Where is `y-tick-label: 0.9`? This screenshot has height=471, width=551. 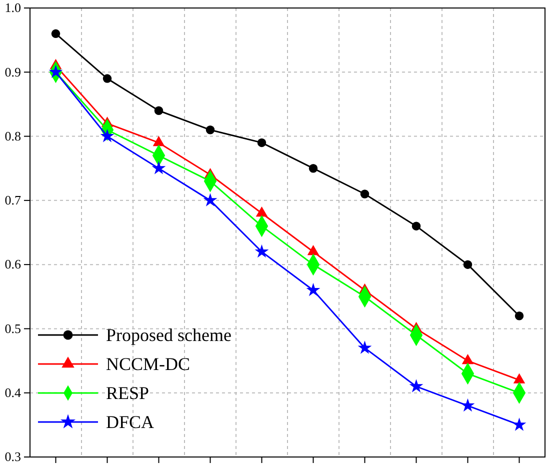 y-tick-label: 0.9 is located at coordinates (12, 72).